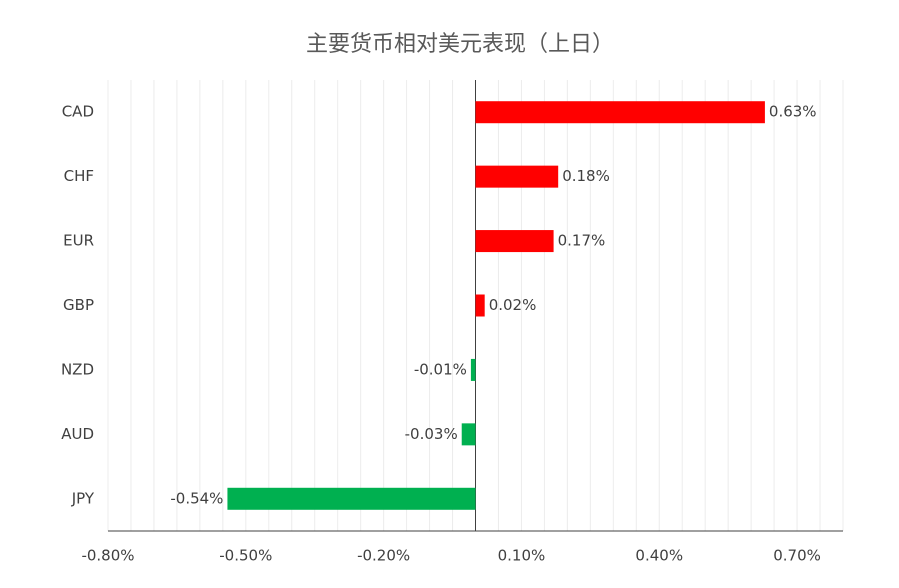  What do you see at coordinates (107, 556) in the screenshot?
I see `x-tick-label: -0.80%` at bounding box center [107, 556].